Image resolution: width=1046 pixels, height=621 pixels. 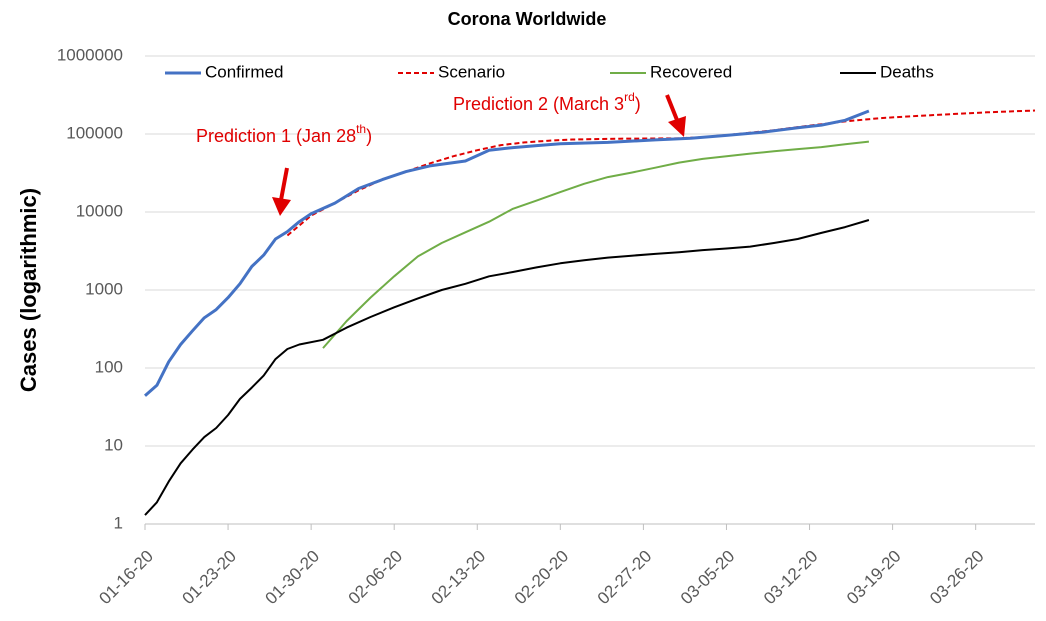 What do you see at coordinates (907, 71) in the screenshot?
I see `legend-label: Deaths` at bounding box center [907, 71].